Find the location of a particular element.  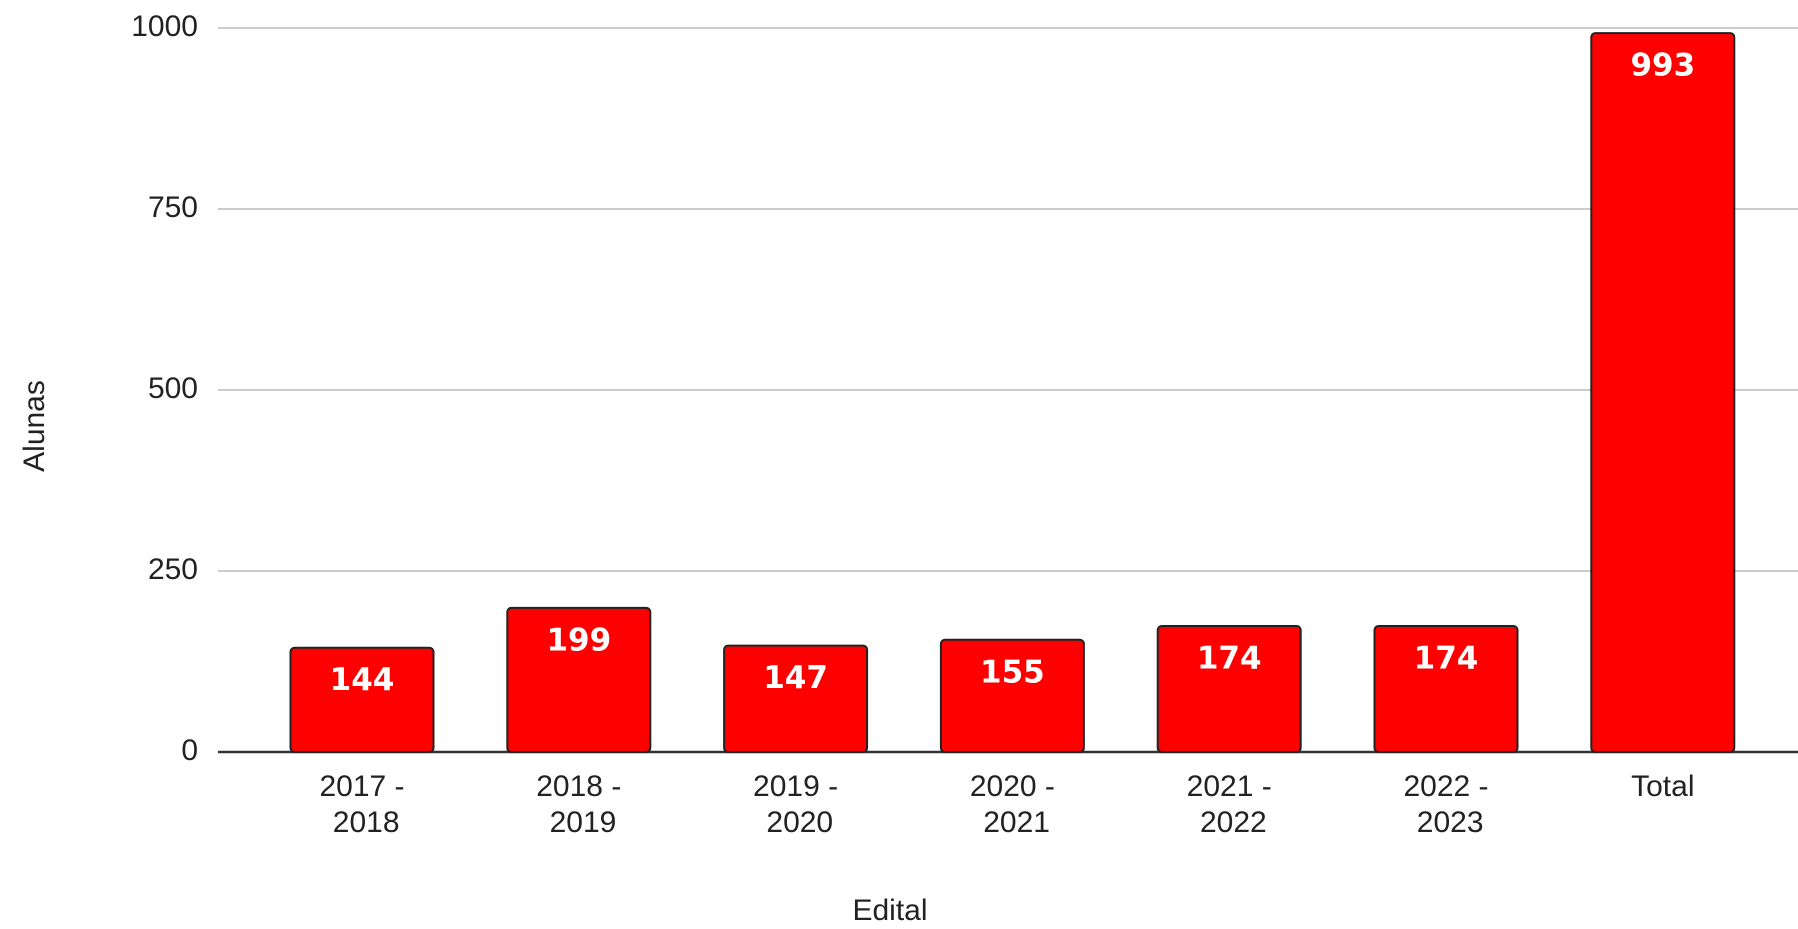

y-tick-label: 0 is located at coordinates (189, 750).